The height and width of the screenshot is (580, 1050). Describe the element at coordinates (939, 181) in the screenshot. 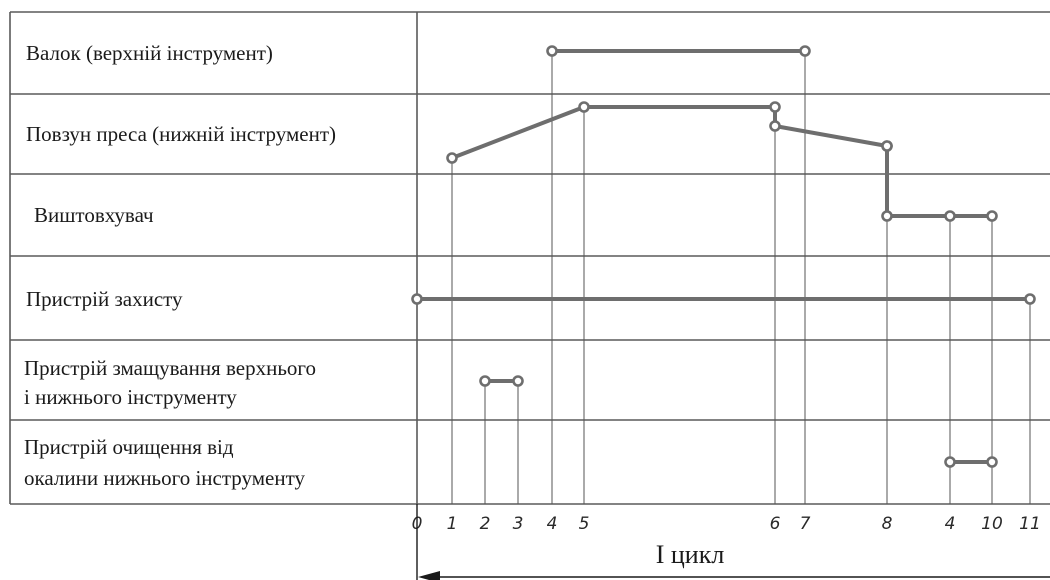

I see `timing-segment-vyshtovkhuvach` at that location.